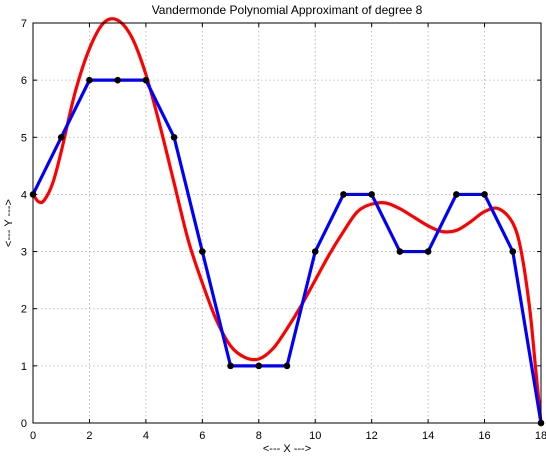  What do you see at coordinates (24, 424) in the screenshot?
I see `y-tick-label: 0` at bounding box center [24, 424].